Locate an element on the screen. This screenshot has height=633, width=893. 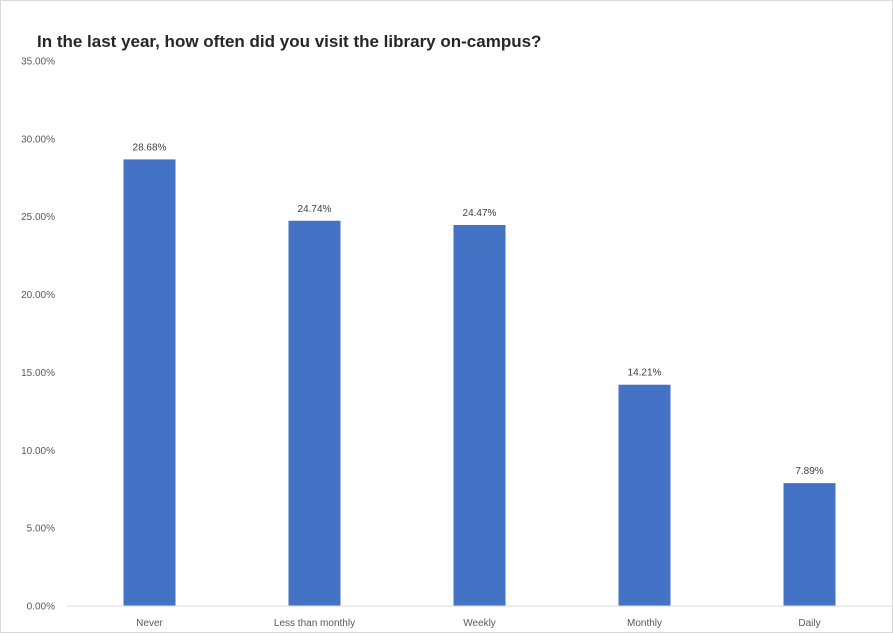
data-label: 24.74% is located at coordinates (315, 209).